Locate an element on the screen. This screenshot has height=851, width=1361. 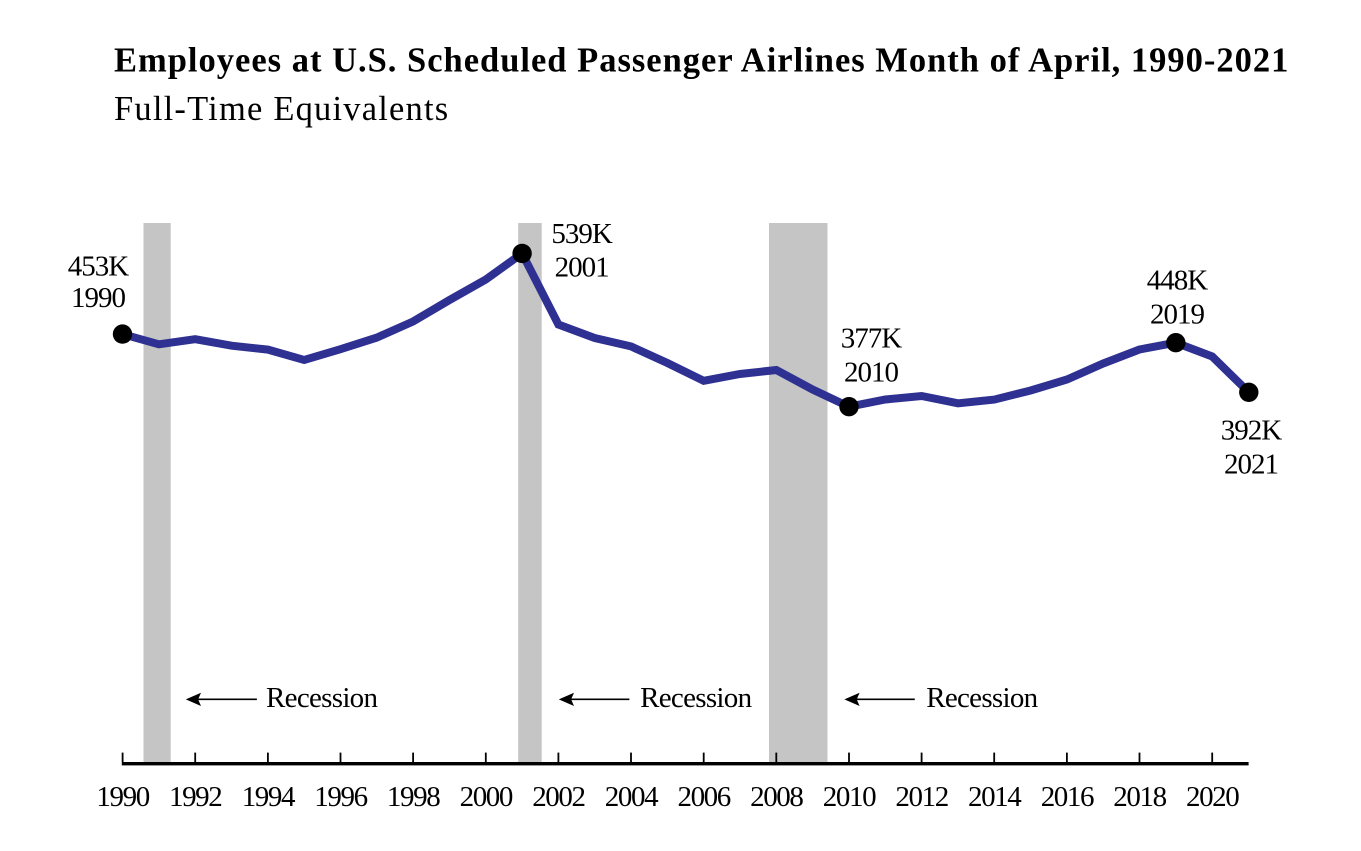
svg-text: 448K is located at coordinates (1178, 281).